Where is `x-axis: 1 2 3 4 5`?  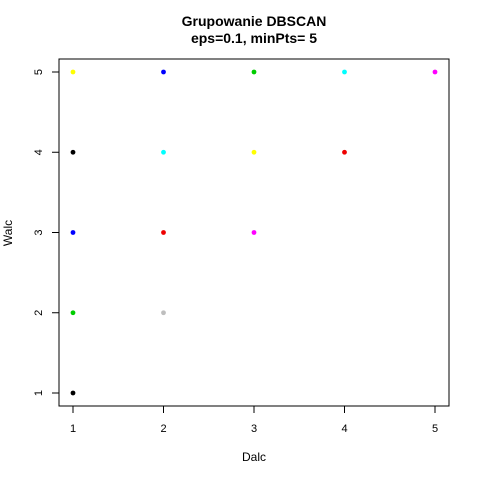 x-axis: 1 2 3 4 5 is located at coordinates (254, 420).